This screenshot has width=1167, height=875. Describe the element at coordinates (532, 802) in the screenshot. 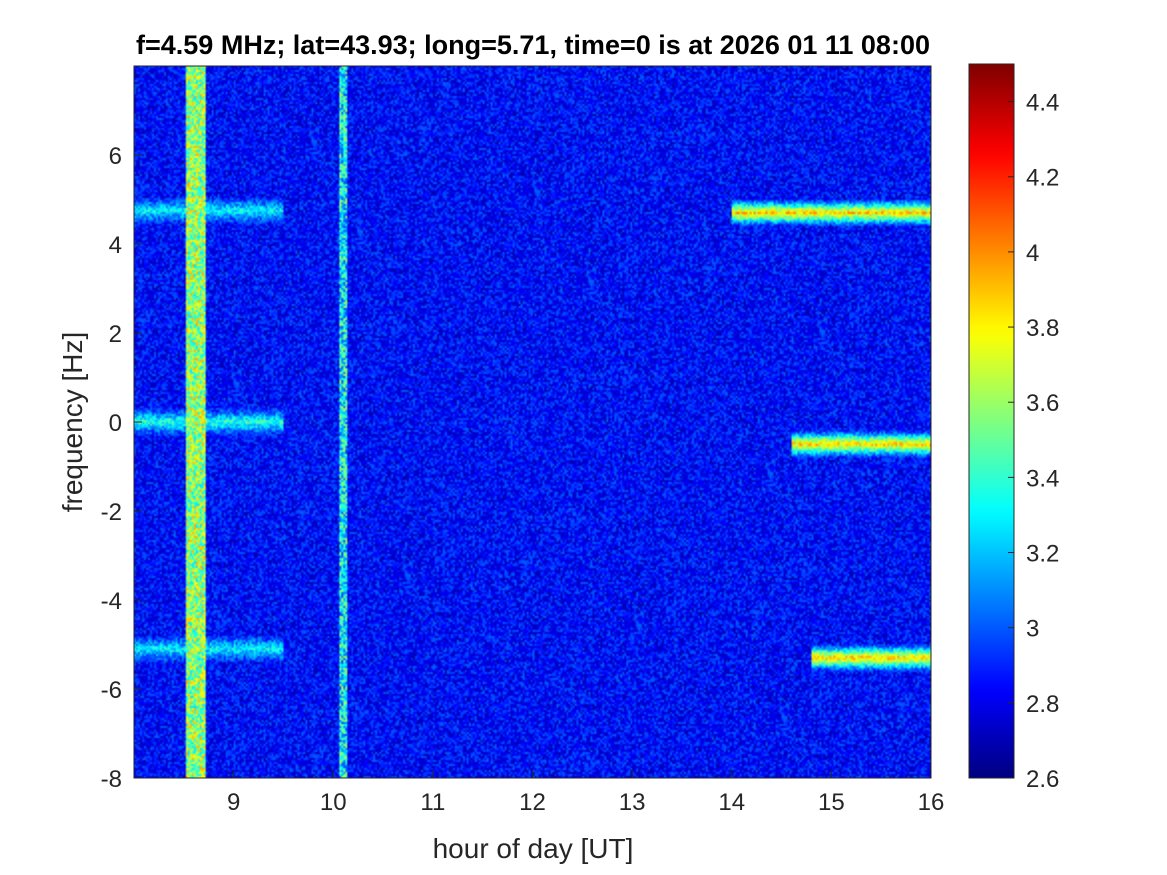

I see `x-tick-label: 12` at that location.